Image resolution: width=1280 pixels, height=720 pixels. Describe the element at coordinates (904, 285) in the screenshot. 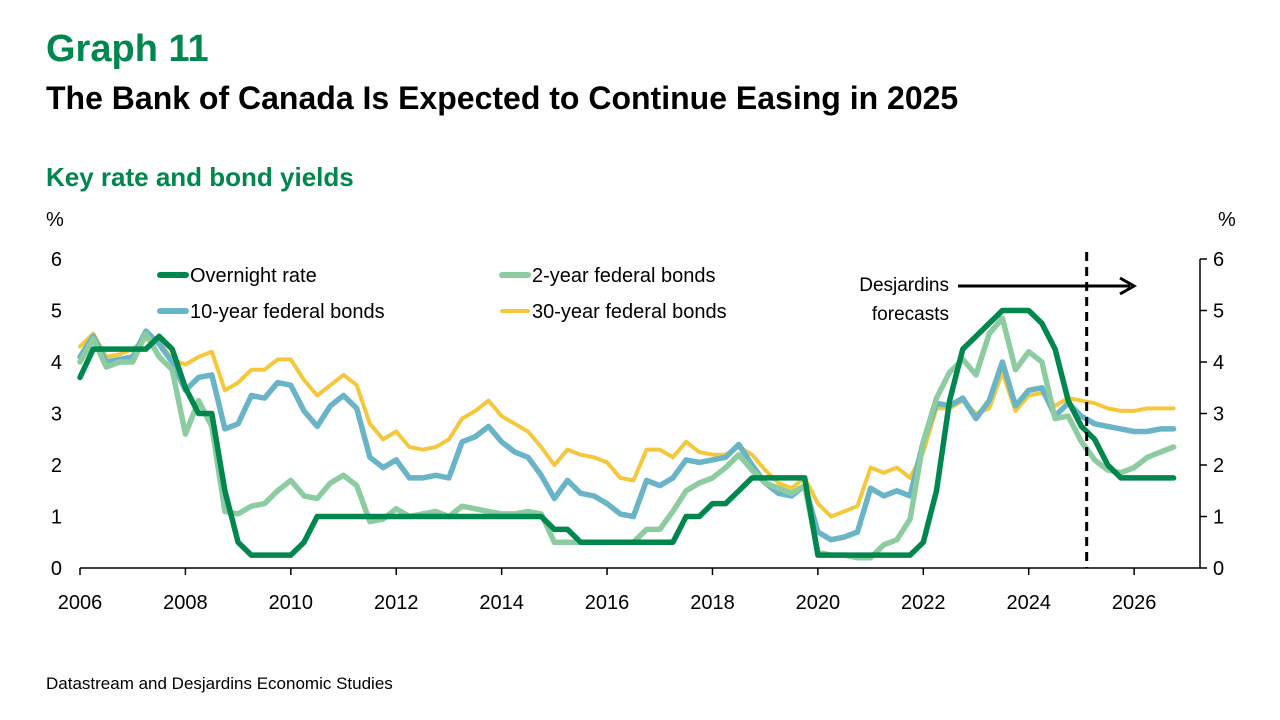

I see `forecast-annotation-line1: Desjardins` at that location.